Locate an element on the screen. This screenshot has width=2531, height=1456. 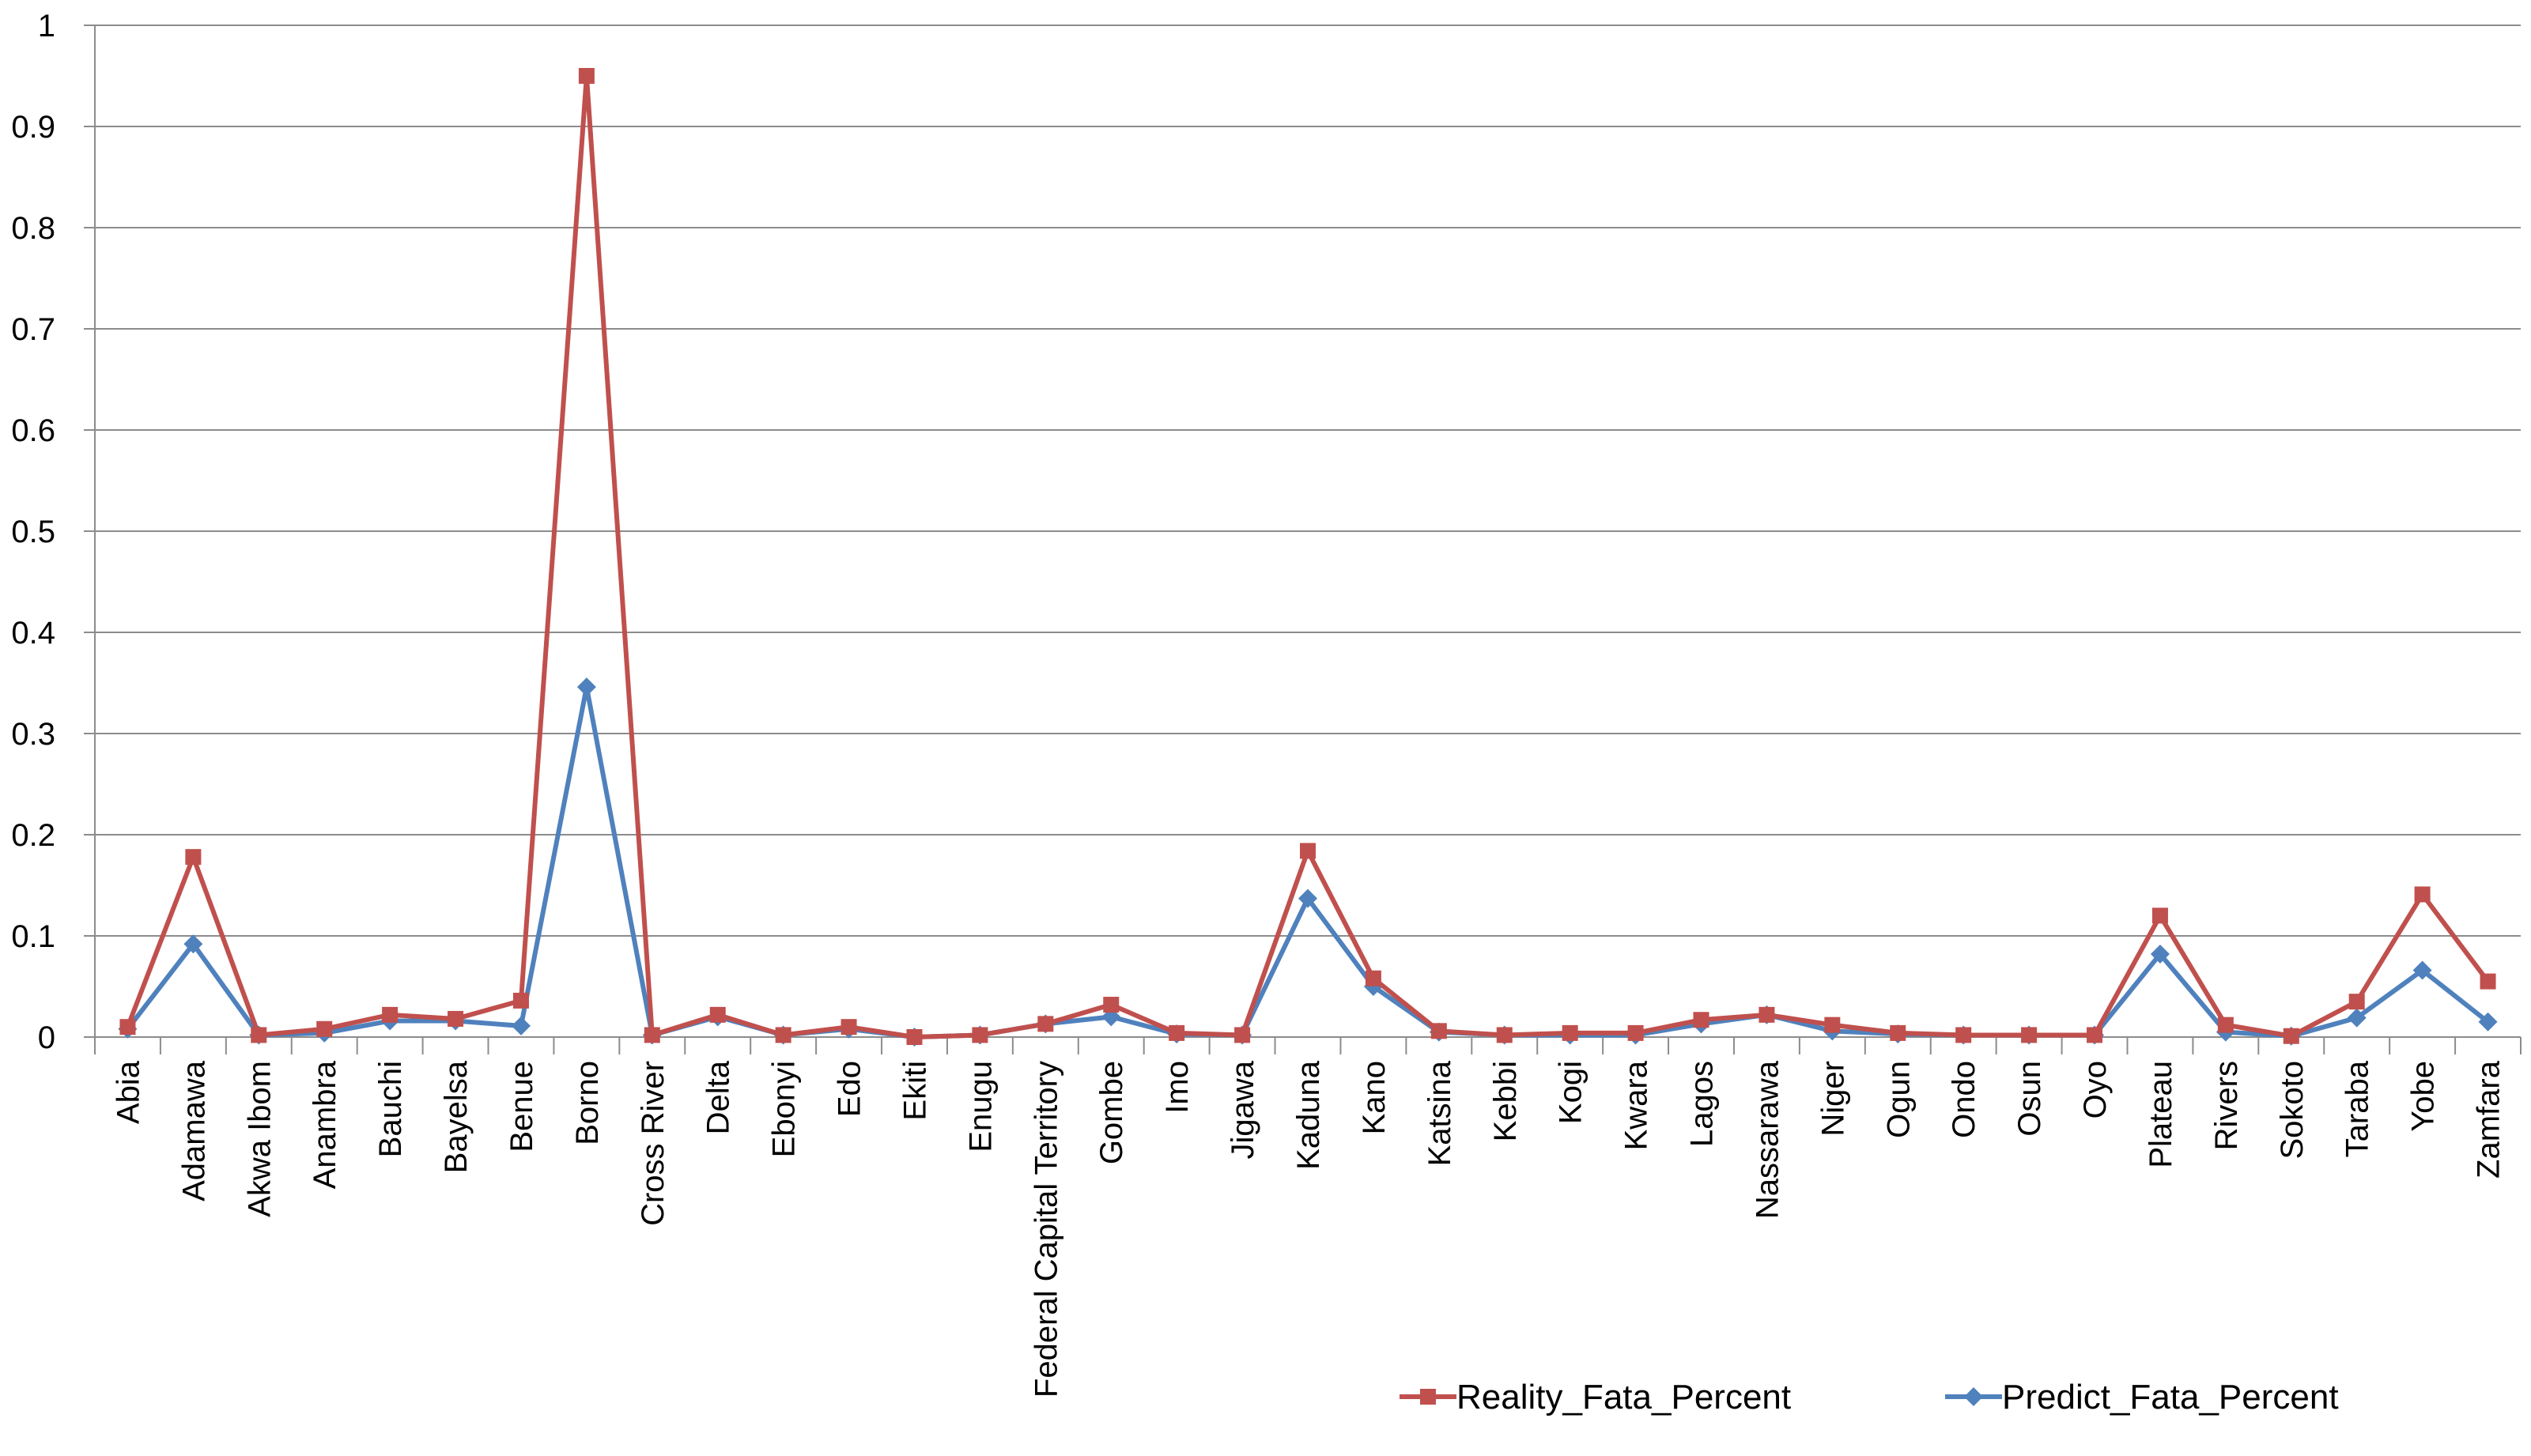
y-tick-label: 0.9 is located at coordinates (33, 127).